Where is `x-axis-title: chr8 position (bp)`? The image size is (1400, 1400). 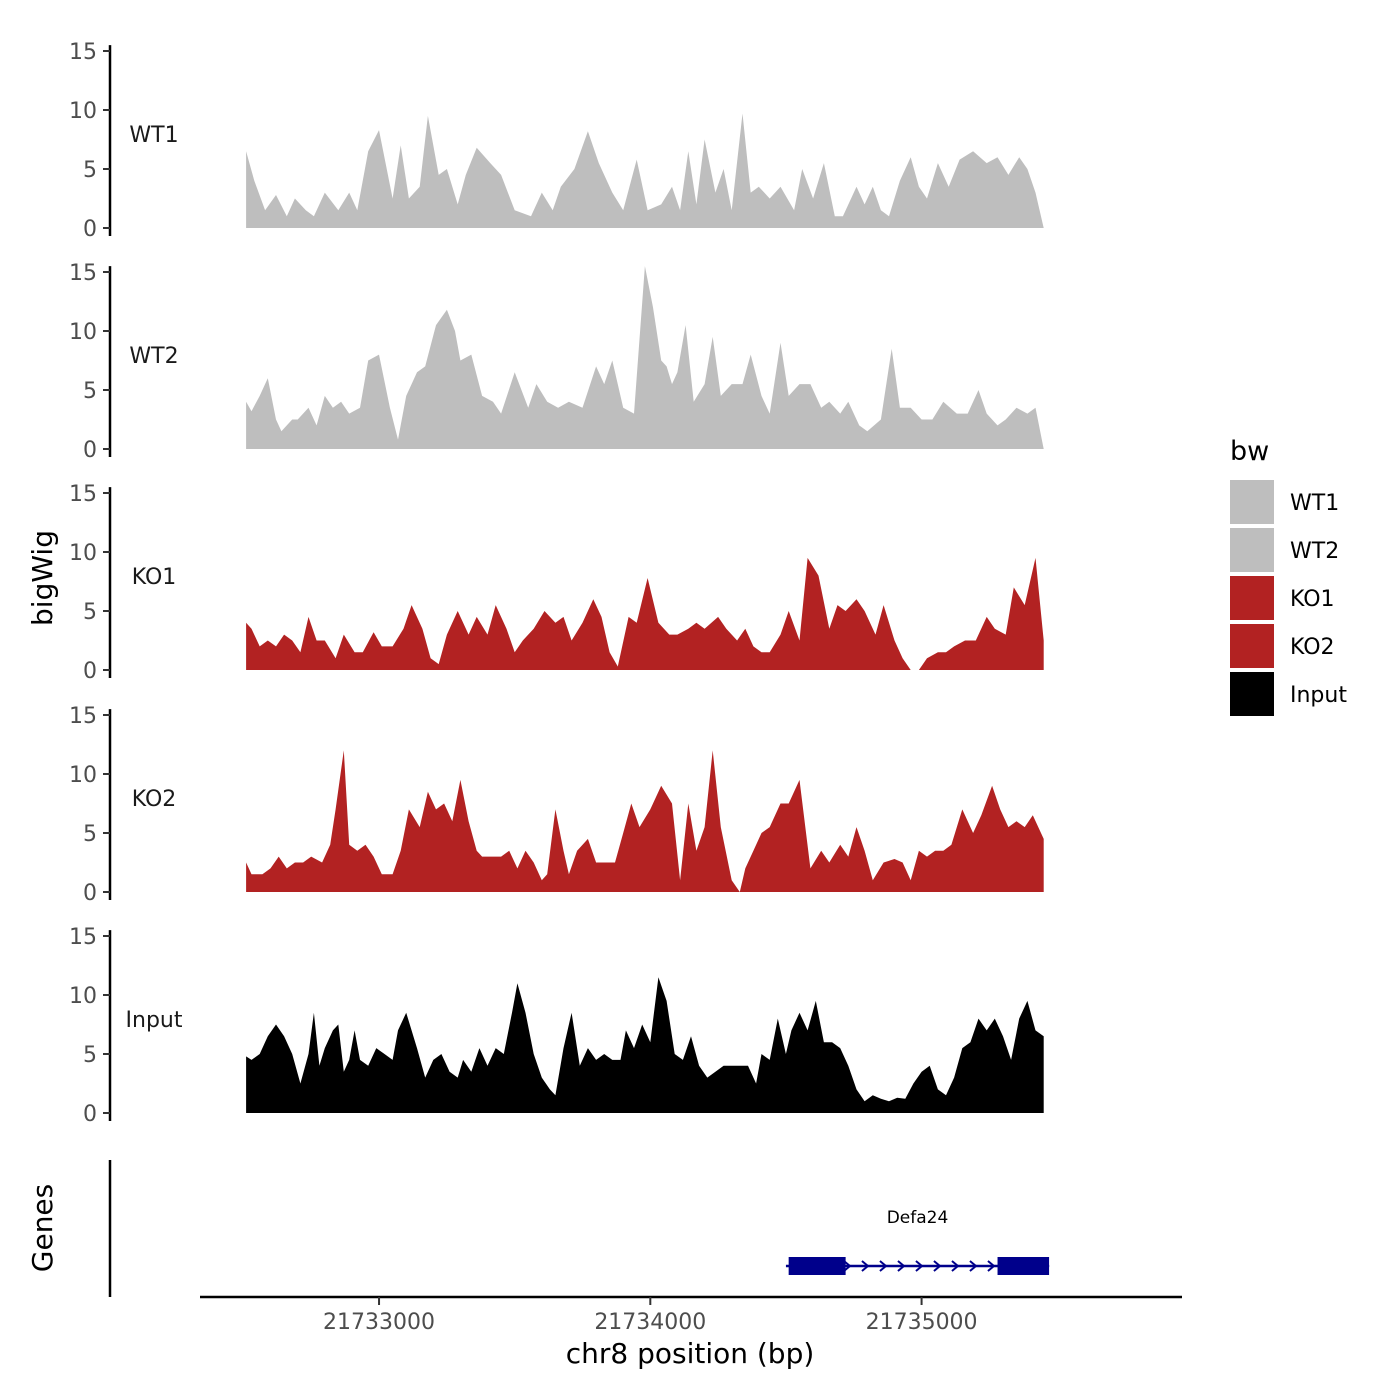 x-axis-title: chr8 position (bp) is located at coordinates (690, 1353).